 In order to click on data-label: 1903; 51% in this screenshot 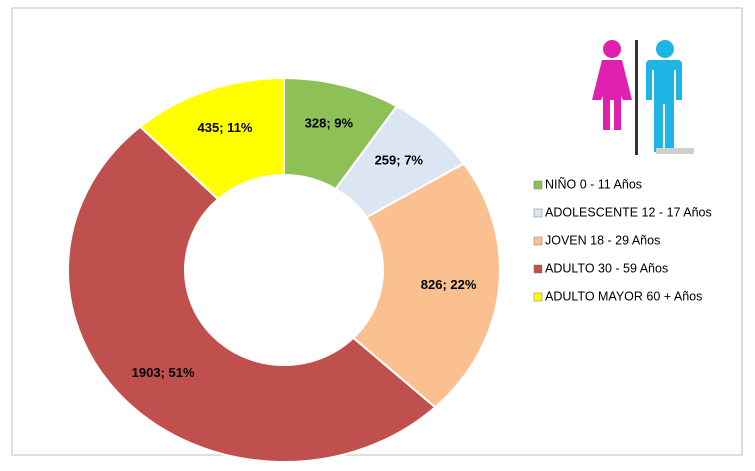, I will do `click(163, 372)`.